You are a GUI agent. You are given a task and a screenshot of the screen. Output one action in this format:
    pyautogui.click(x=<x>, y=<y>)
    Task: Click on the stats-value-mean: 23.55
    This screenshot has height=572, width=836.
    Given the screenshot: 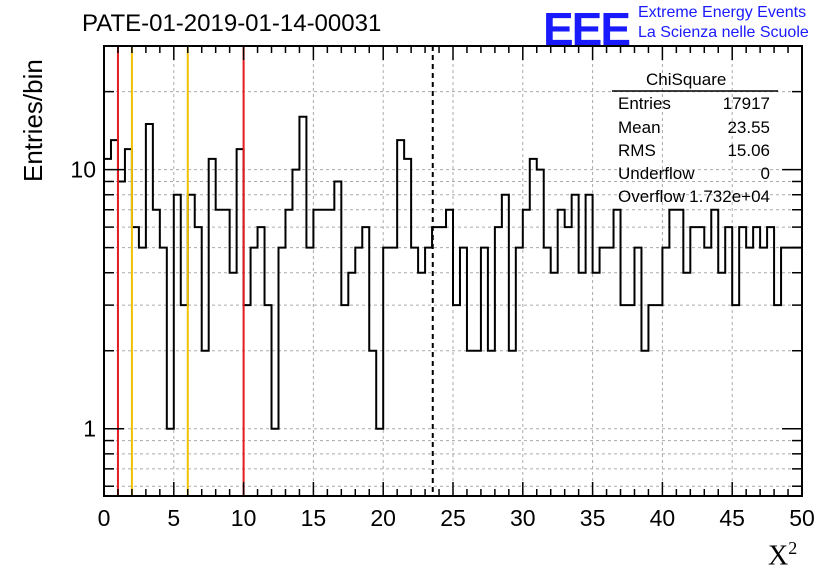 What is the action you would take?
    pyautogui.click(x=748, y=127)
    